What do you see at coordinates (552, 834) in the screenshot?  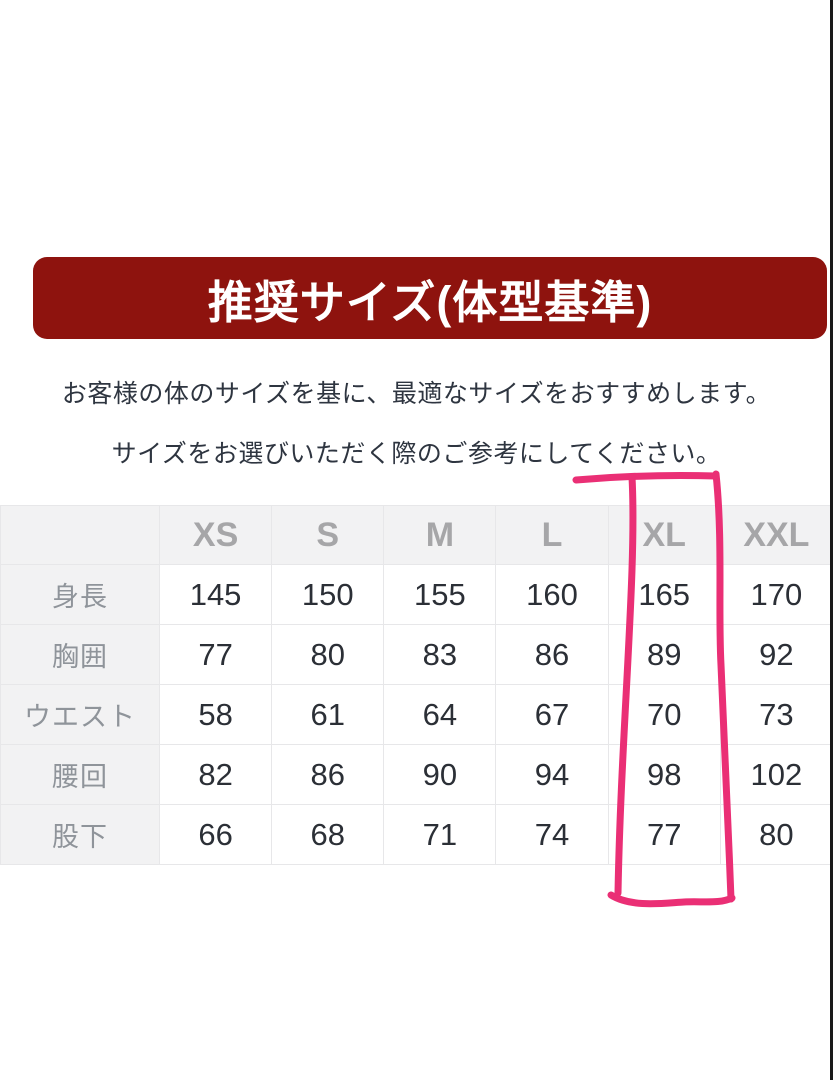 I see `value-cell: 74` at bounding box center [552, 834].